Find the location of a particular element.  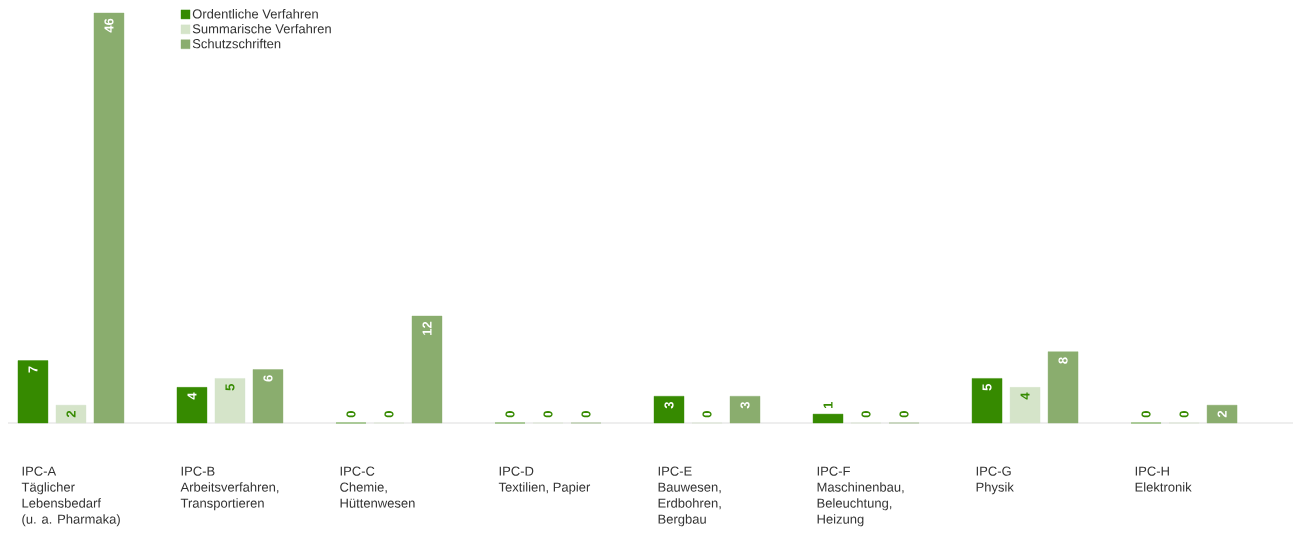

x-tick-label: IPC-A Täglicher Lebensbedarf (u. a. Pharmaka) is located at coordinates (70, 496).